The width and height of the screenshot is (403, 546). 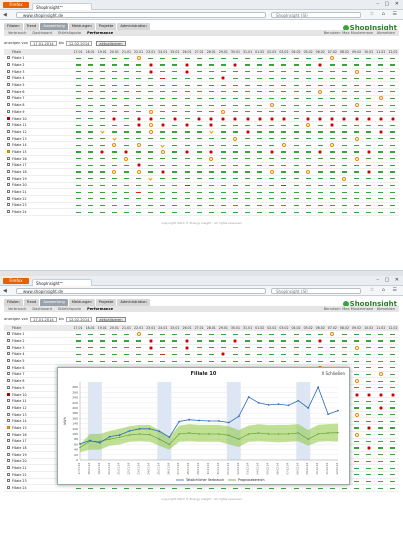 What do you see at coordinates (385, 309) in the screenshot?
I see `logout-link: Abmelden` at bounding box center [385, 309].